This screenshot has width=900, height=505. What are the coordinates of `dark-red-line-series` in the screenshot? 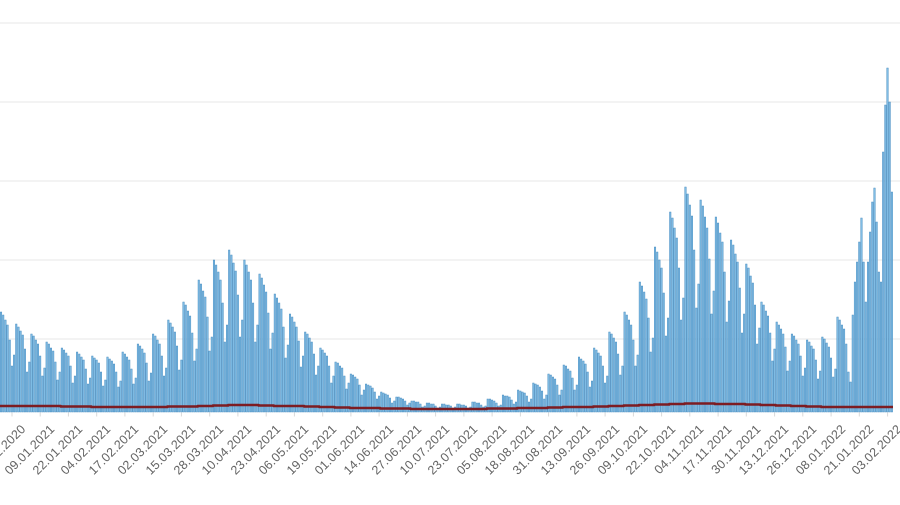 It's located at (446, 406).